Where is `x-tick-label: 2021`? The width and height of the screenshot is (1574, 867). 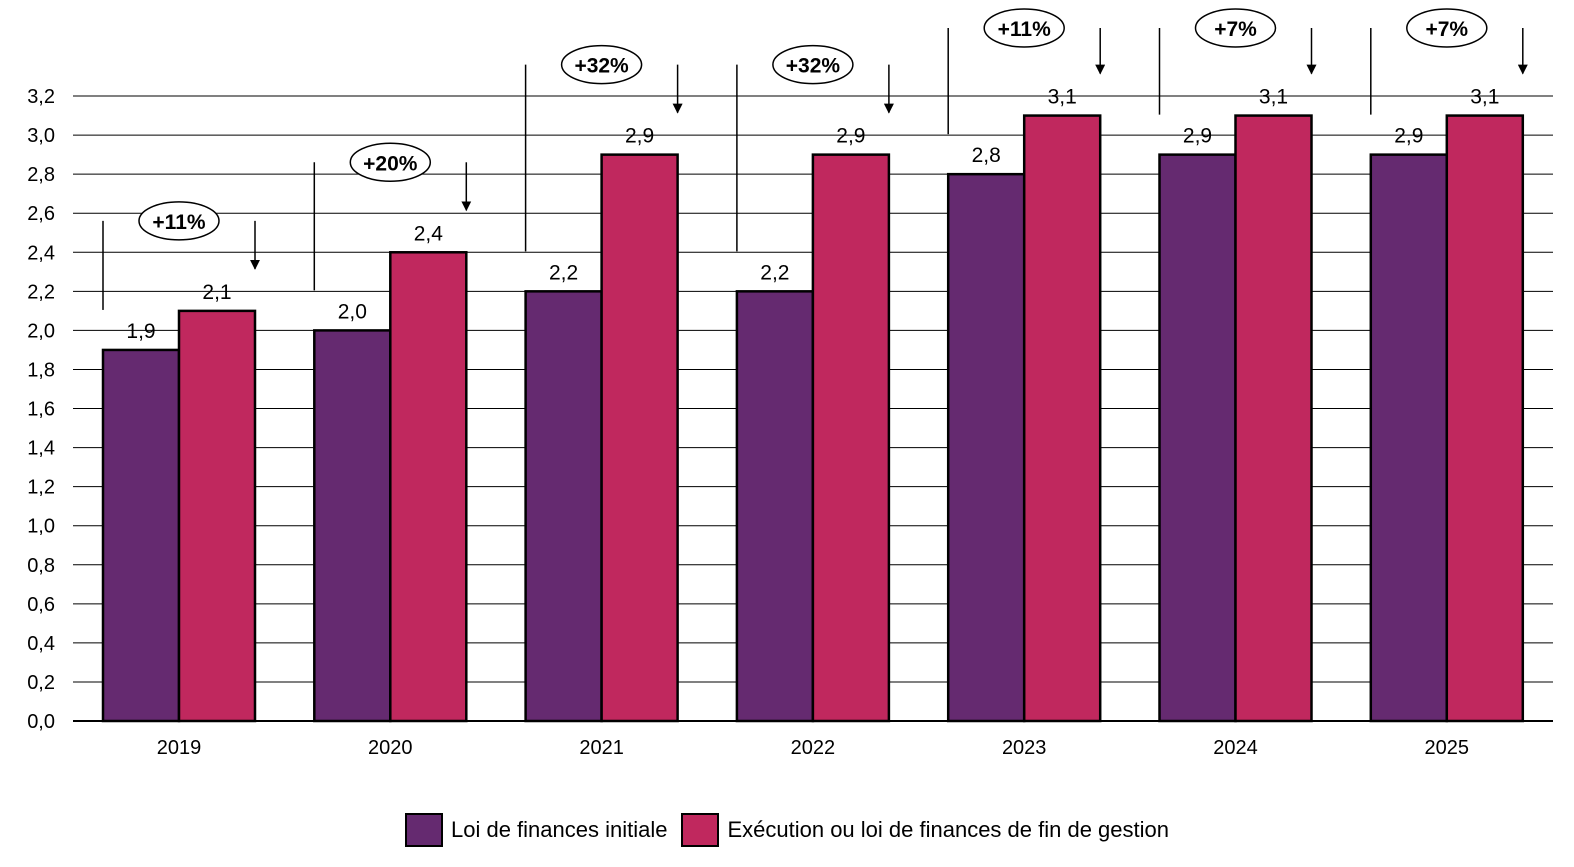
x-tick-label: 2021 is located at coordinates (601, 748).